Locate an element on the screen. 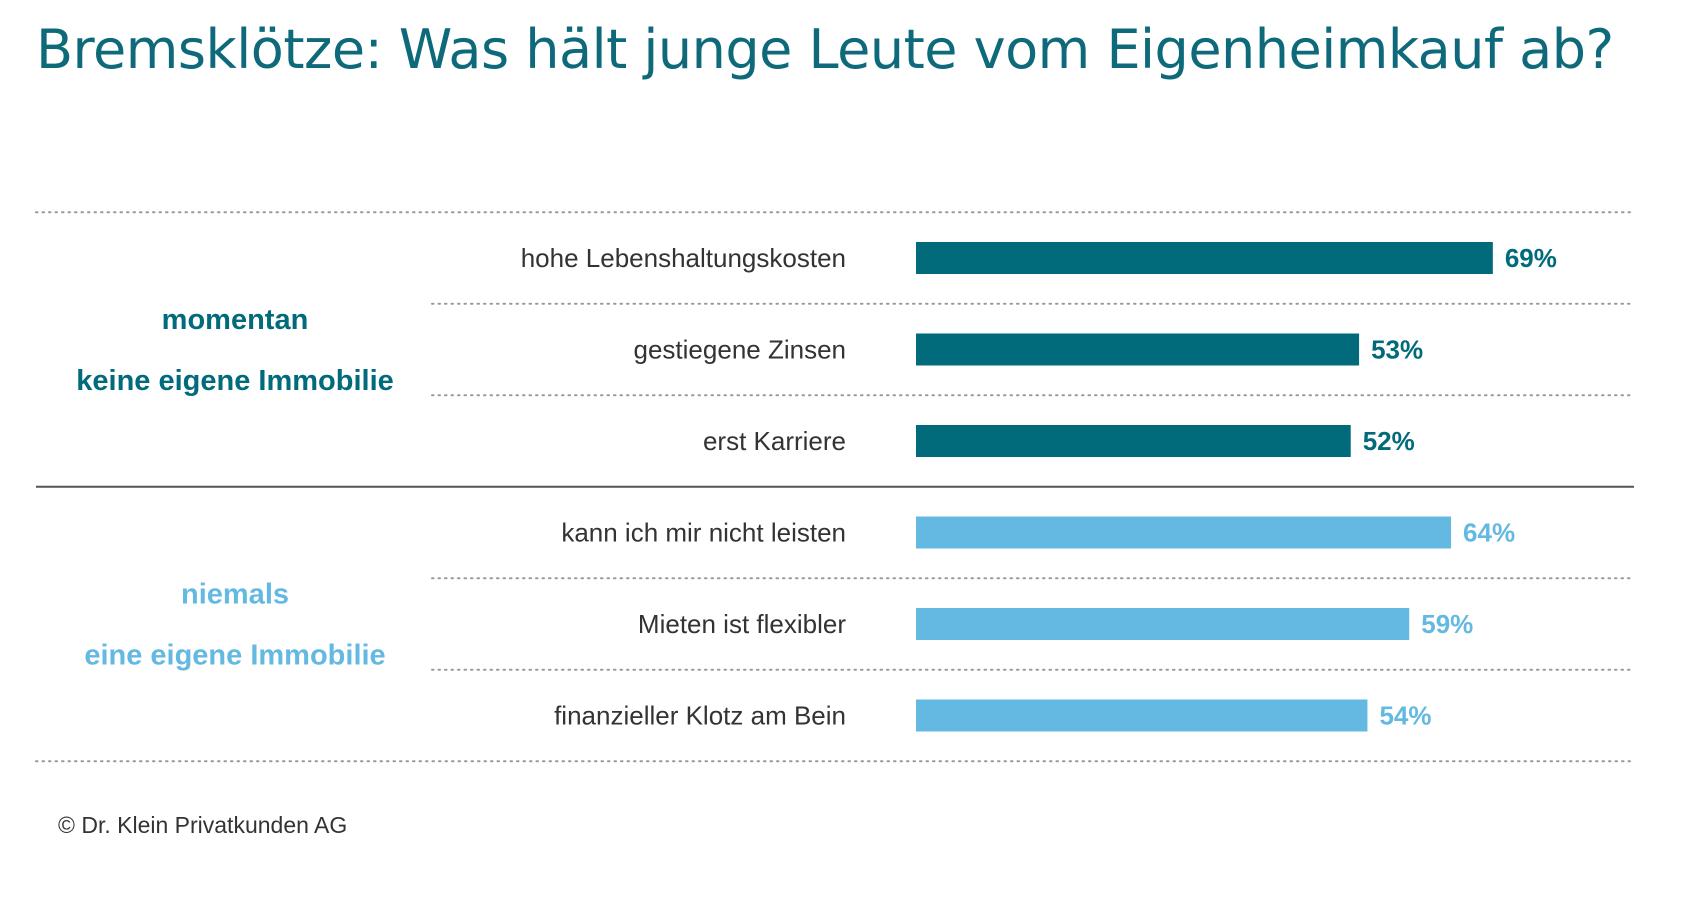 The image size is (1701, 905). row-label: gestiegene Zinsen is located at coordinates (740, 350).